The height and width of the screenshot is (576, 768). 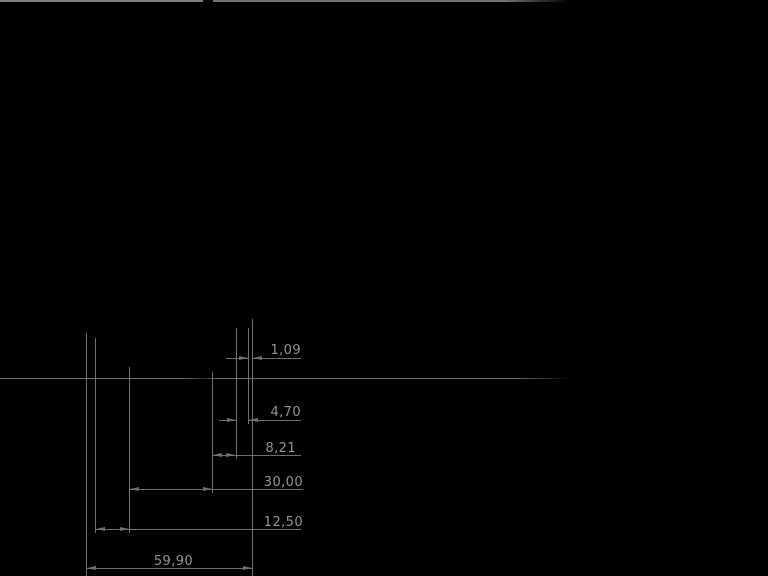 I want to click on extension-line-12-50-right, so click(x=129, y=450).